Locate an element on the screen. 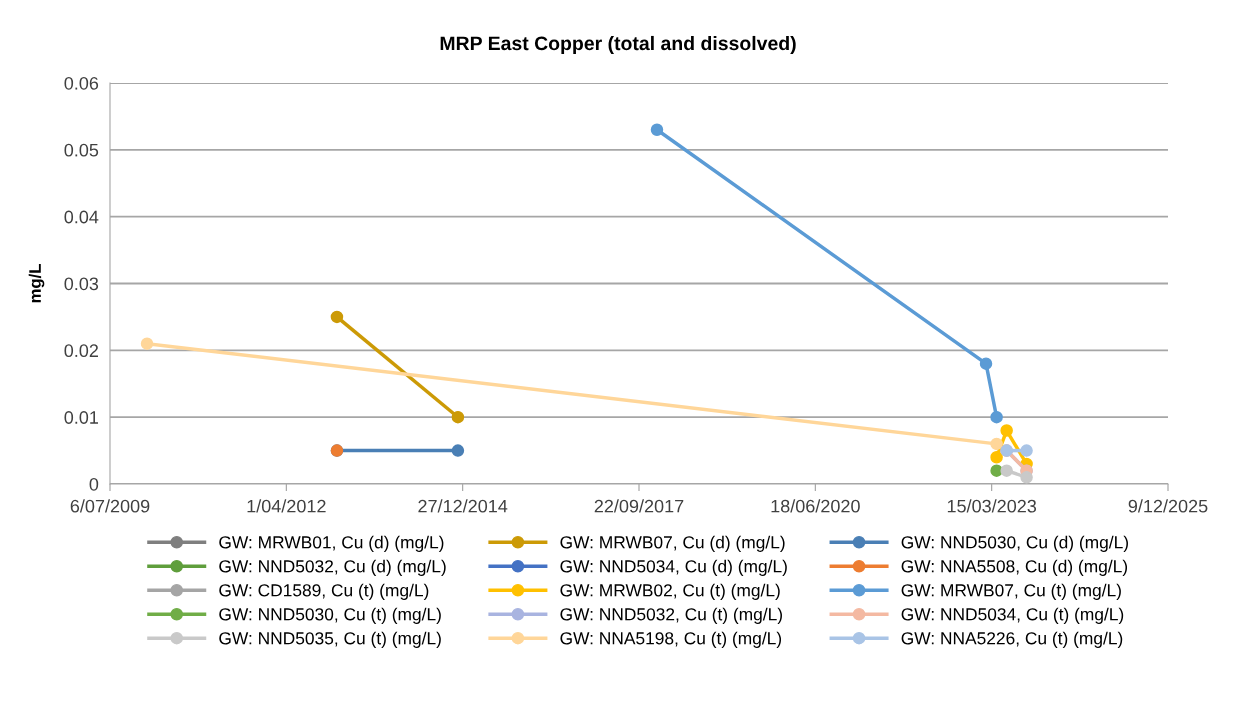  y-tick-label: 0.03 is located at coordinates (81, 284).